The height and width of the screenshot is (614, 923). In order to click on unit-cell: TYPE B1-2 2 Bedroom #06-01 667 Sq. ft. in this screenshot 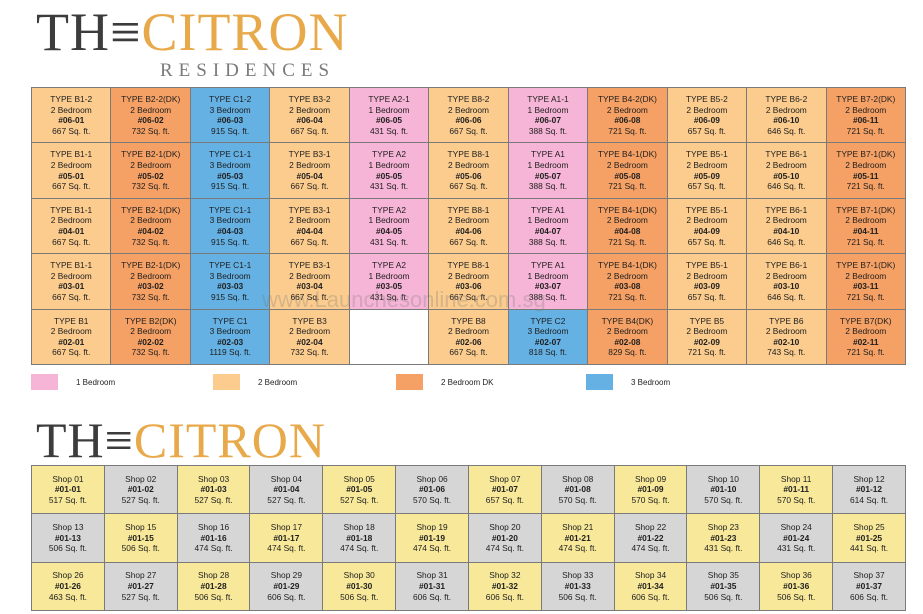, I will do `click(71, 115)`.